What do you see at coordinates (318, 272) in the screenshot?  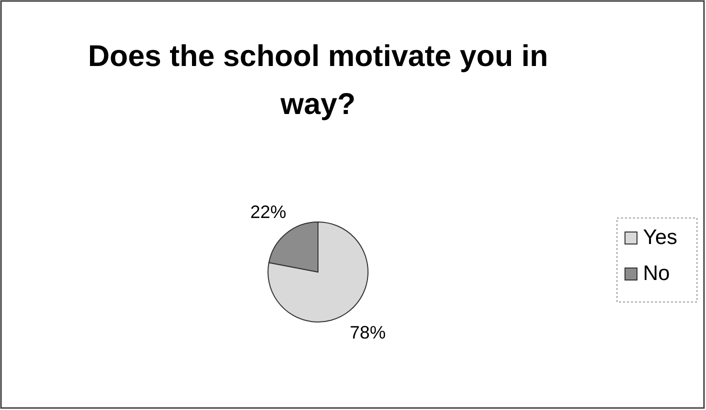 I see `pie-slice` at bounding box center [318, 272].